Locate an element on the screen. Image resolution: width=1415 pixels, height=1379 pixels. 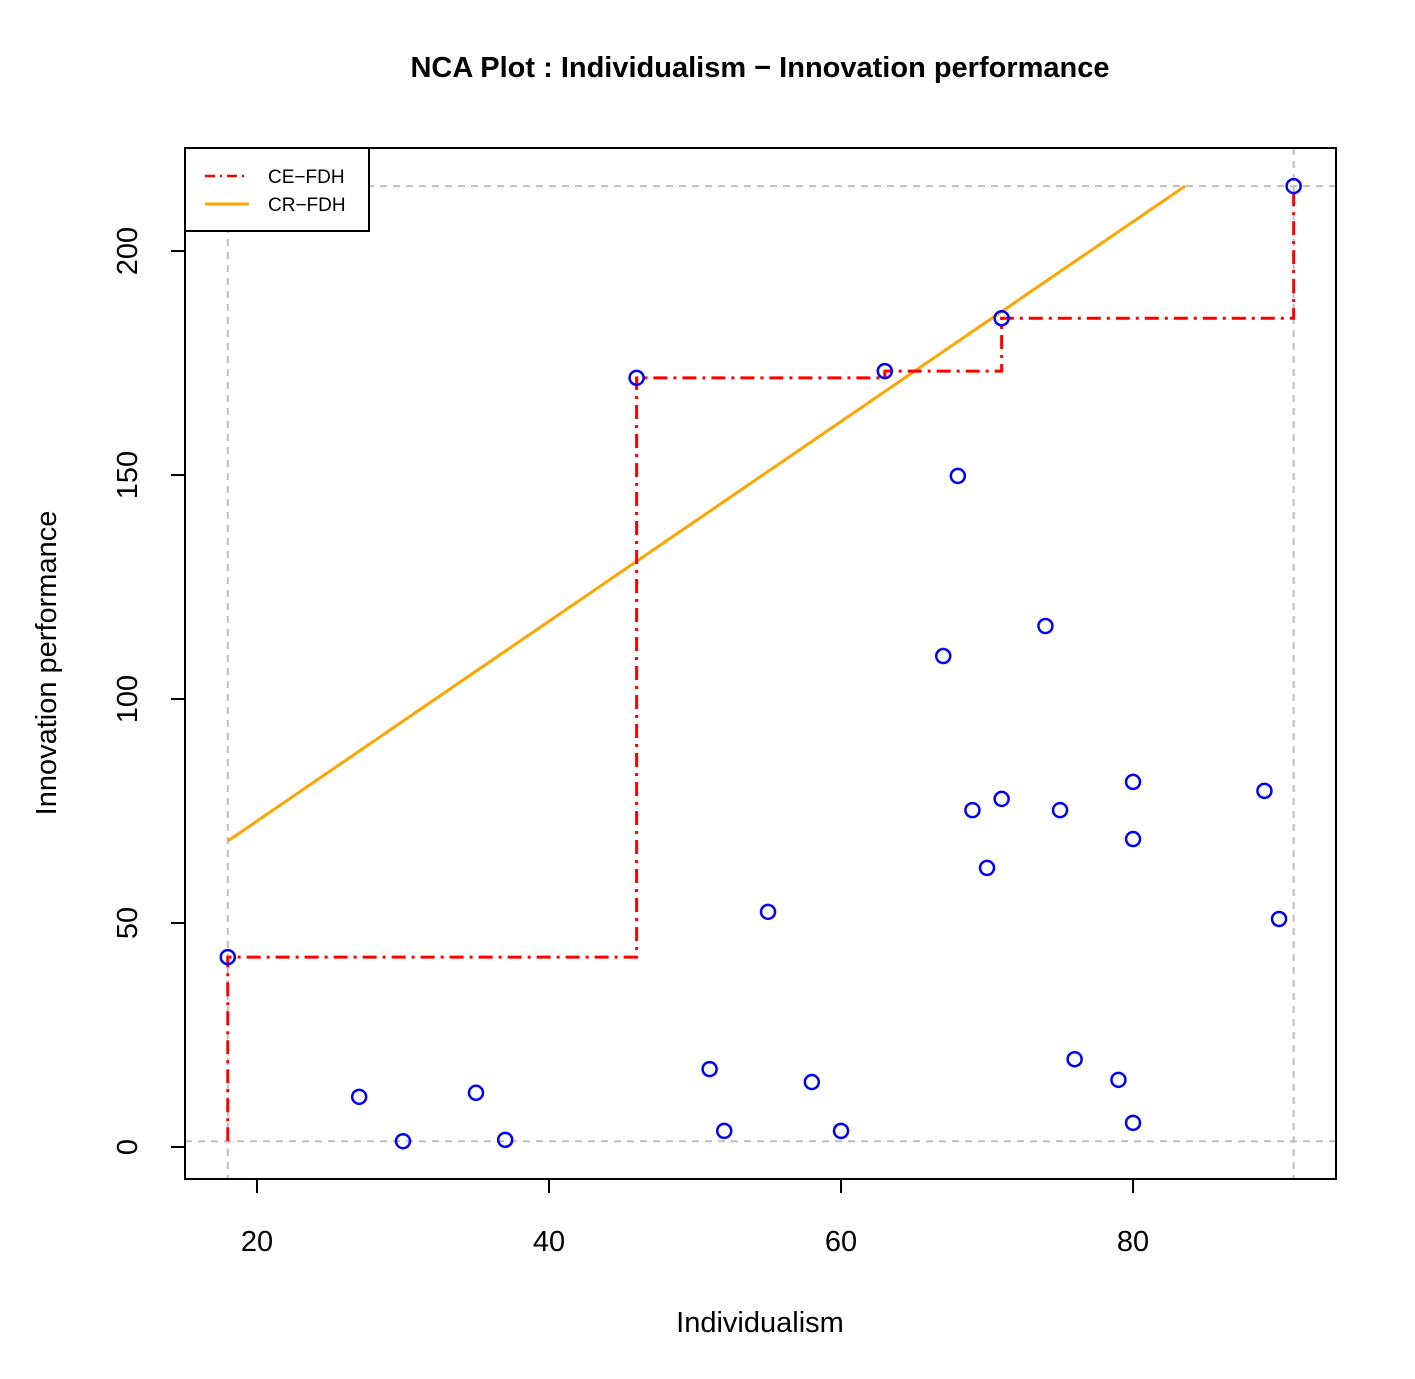
legend-cr-fdh-label: CR−FDH is located at coordinates (307, 205).